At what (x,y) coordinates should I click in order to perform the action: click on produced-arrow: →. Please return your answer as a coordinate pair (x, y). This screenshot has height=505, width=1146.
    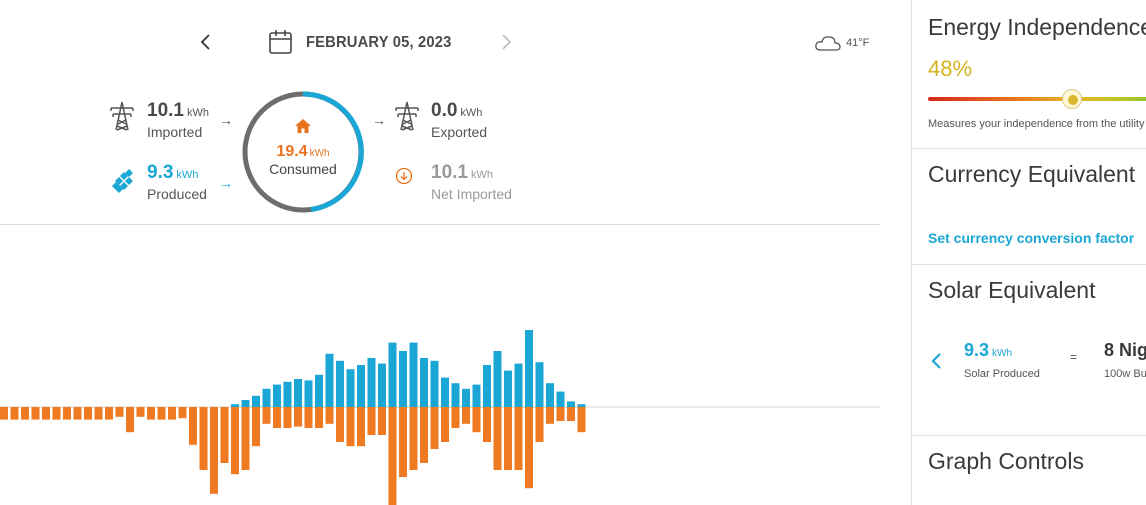
    Looking at the image, I should click on (226, 183).